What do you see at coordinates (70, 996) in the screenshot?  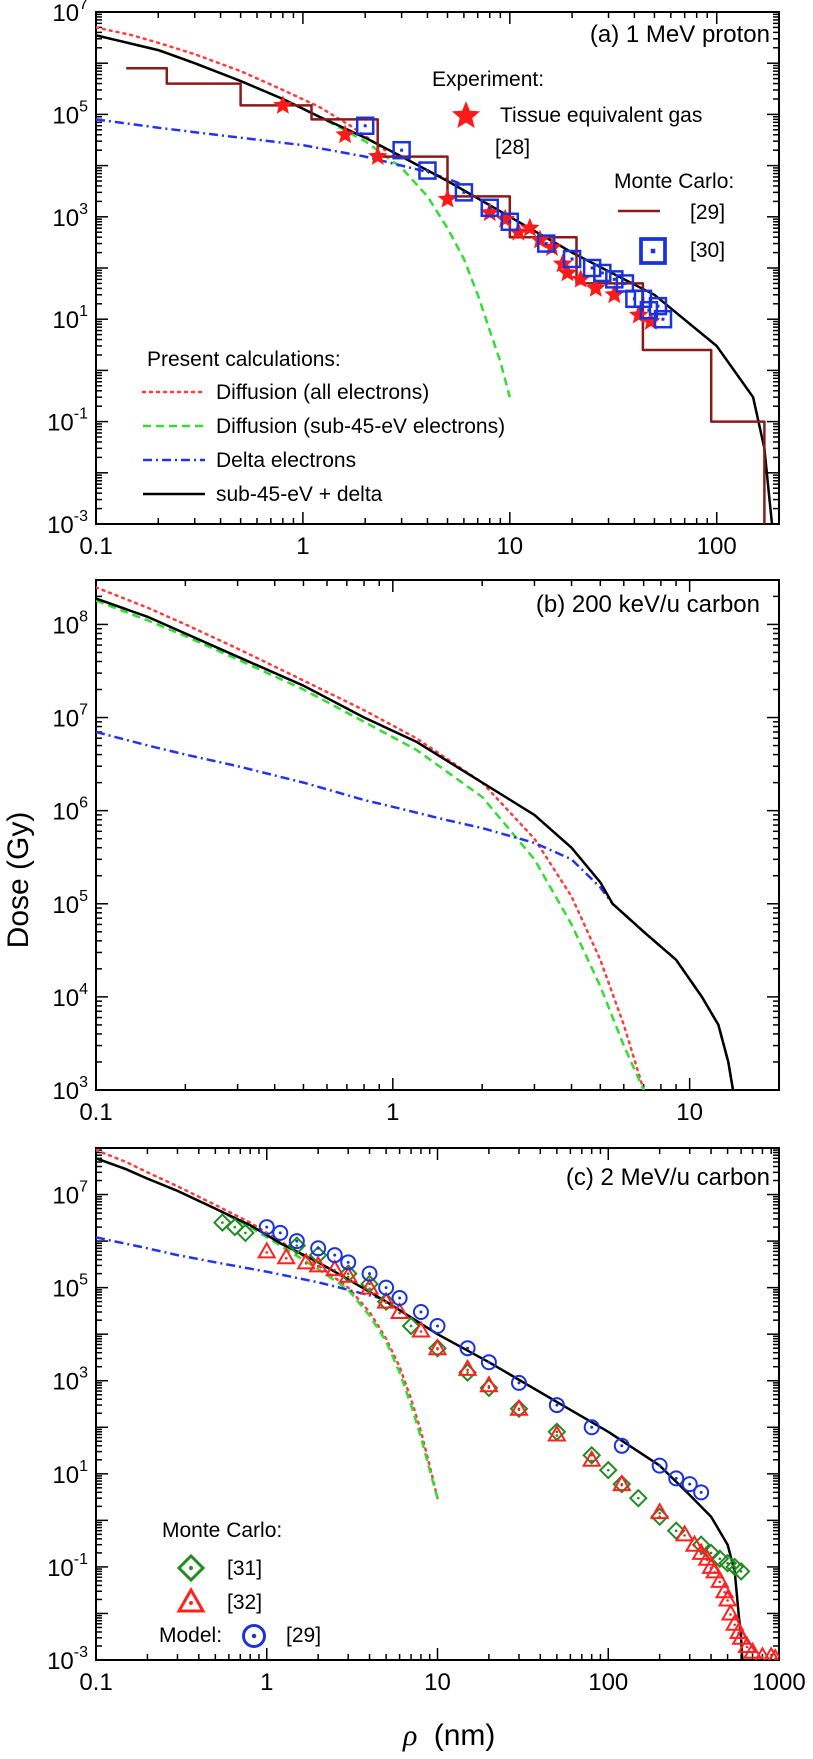 I see `y-tick-label: 10⁴` at bounding box center [70, 996].